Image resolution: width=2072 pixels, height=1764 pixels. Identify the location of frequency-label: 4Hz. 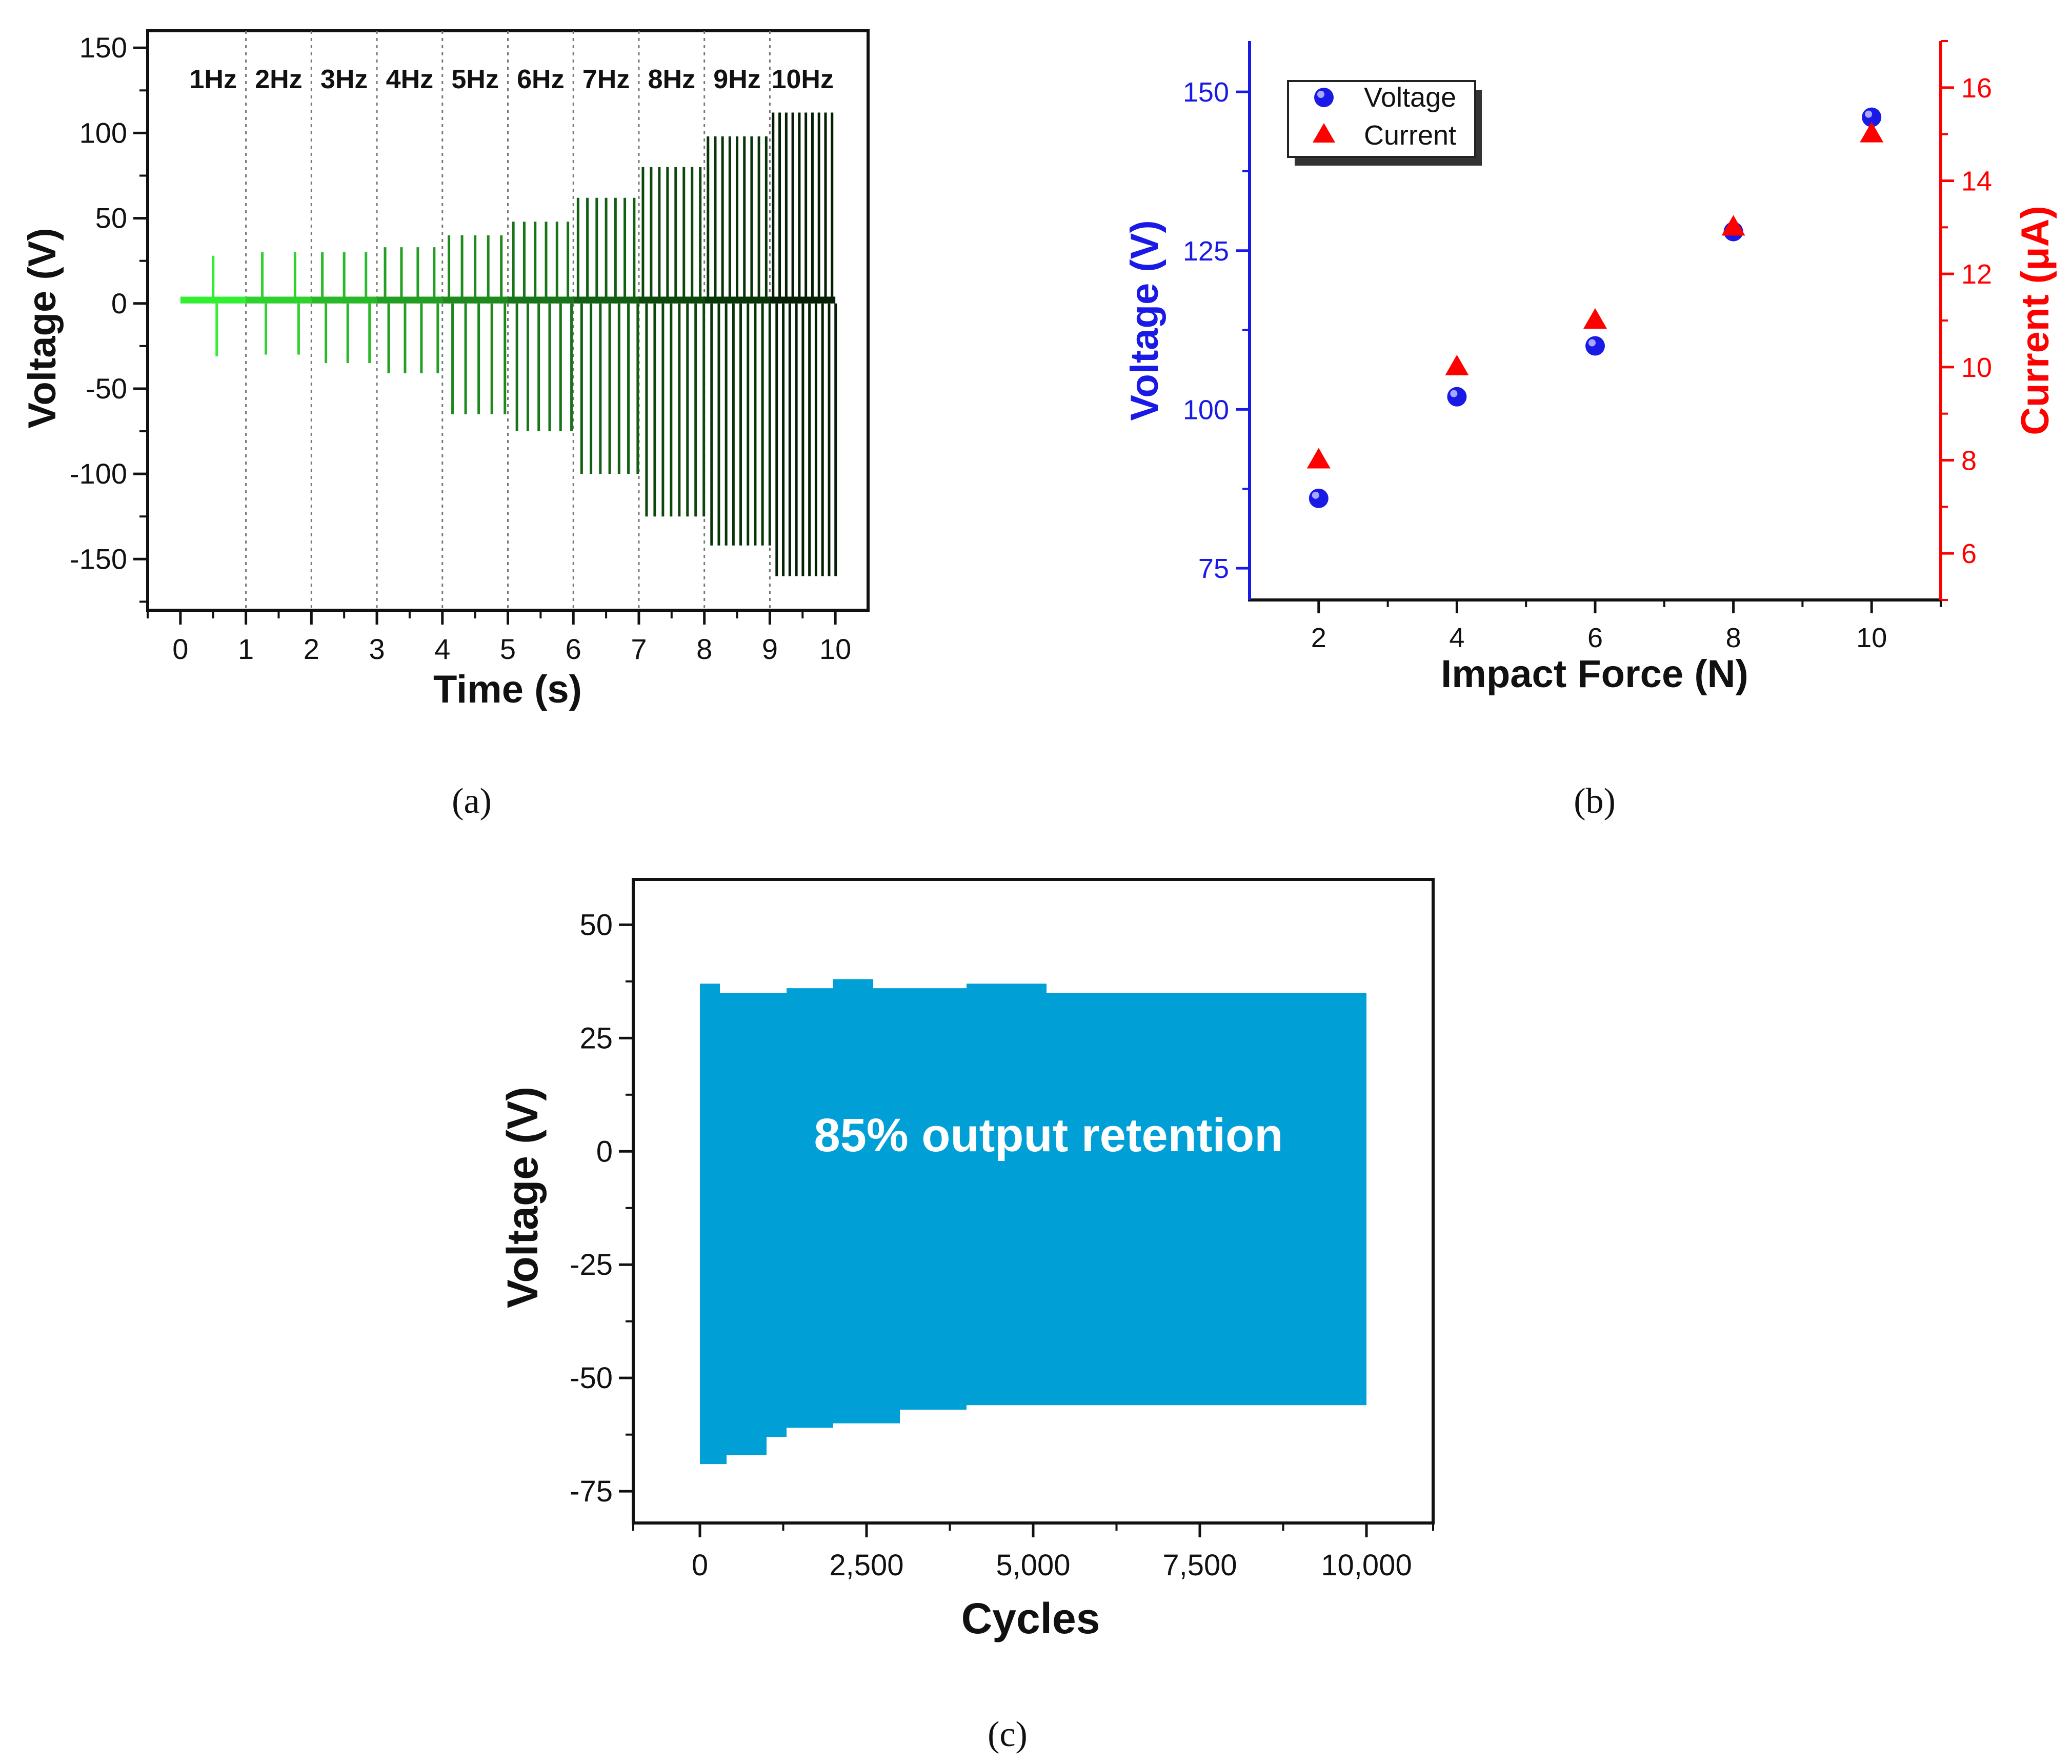
(409, 79).